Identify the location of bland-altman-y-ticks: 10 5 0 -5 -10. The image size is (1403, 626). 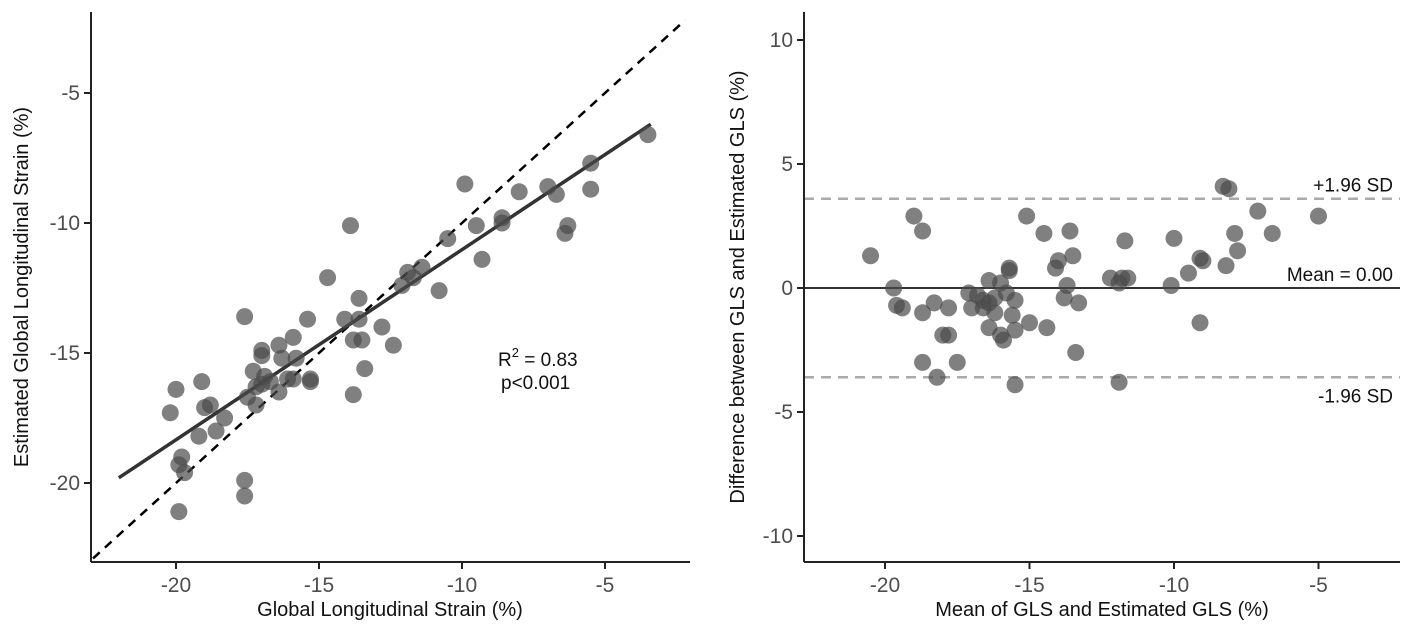
(783, 288).